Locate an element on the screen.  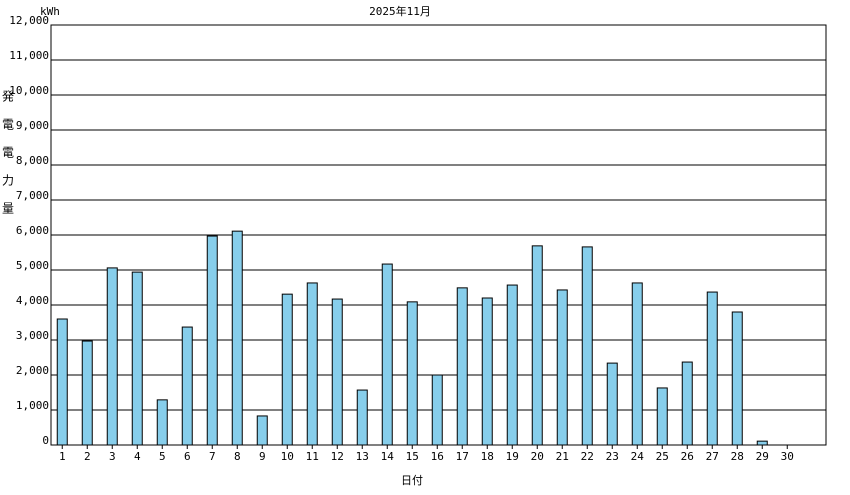
x-axis-label: 日付 is located at coordinates (412, 480).